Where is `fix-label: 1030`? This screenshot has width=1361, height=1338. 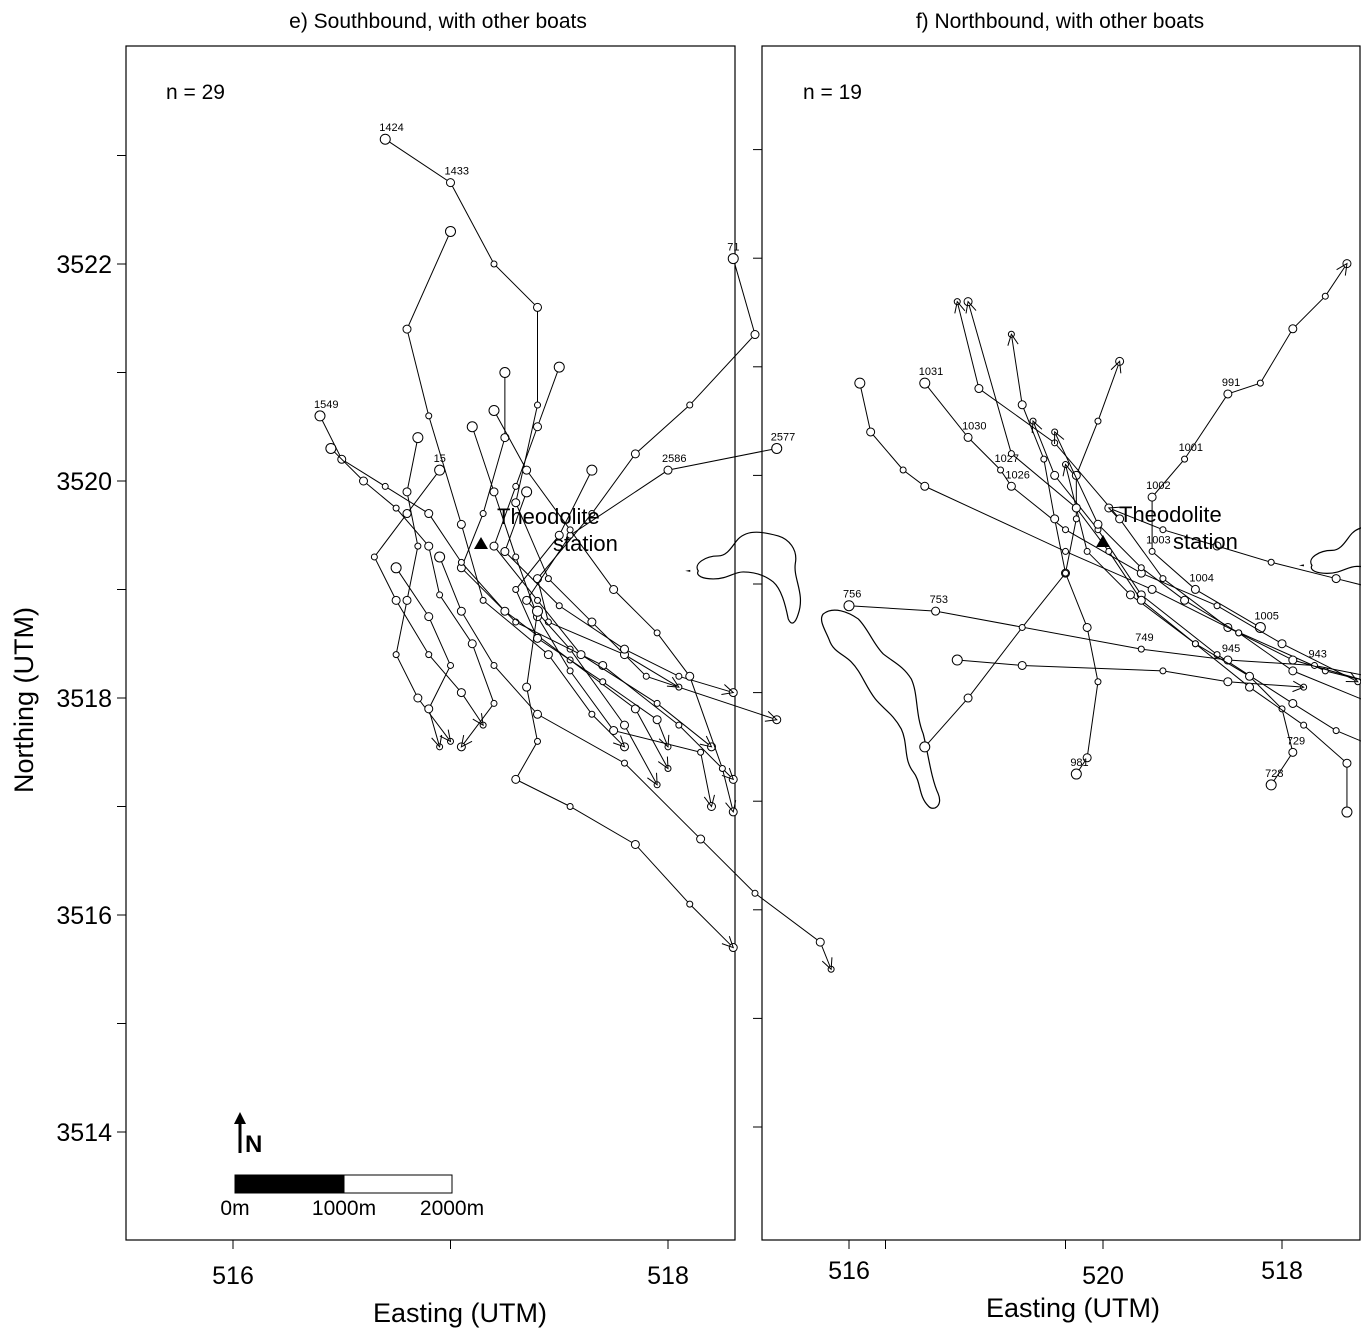
fix-label: 1030 is located at coordinates (974, 426).